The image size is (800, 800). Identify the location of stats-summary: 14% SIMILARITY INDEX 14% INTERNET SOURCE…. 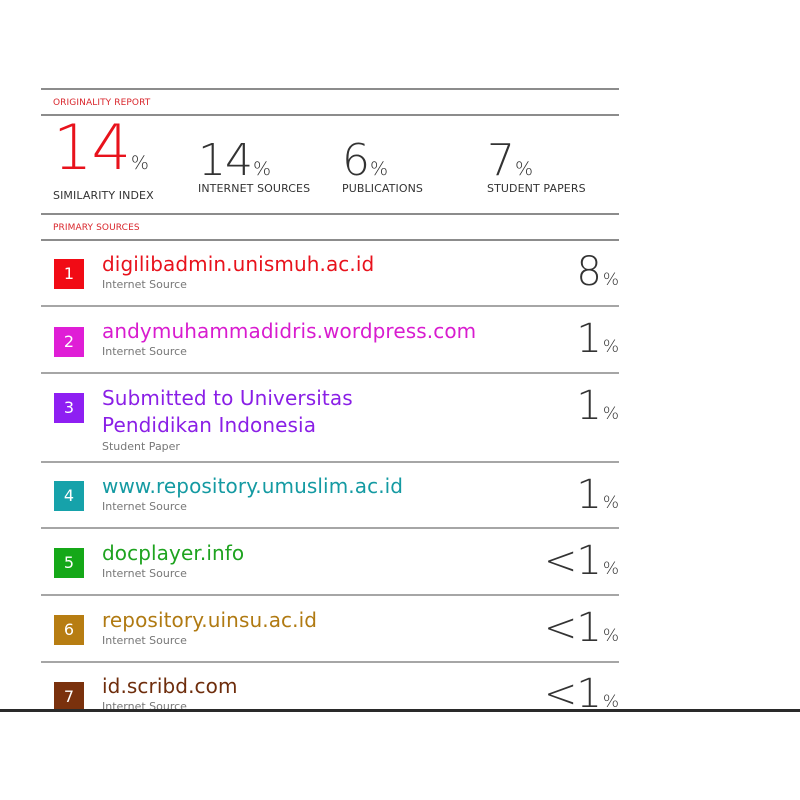
(330, 164).